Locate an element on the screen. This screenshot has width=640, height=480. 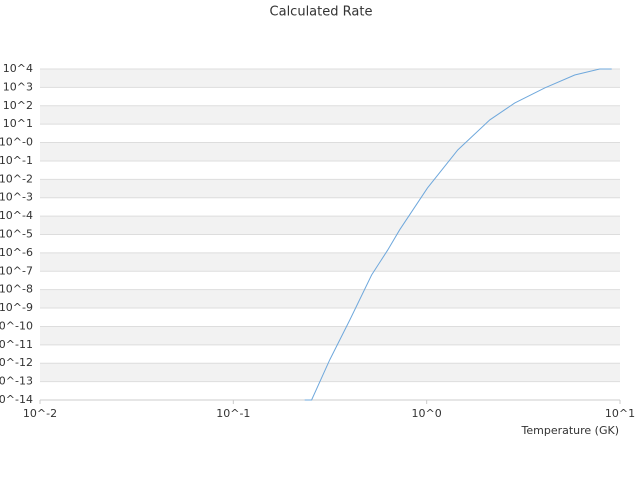
x-axis-label: Temperature (GK) is located at coordinates (570, 430).